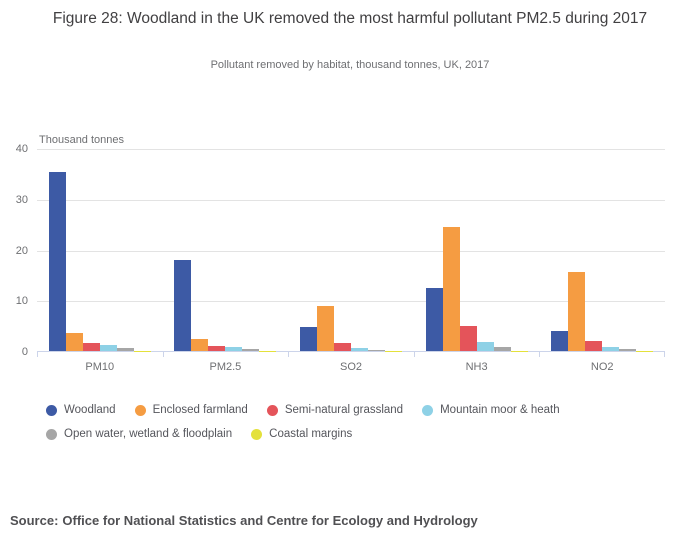 The height and width of the screenshot is (549, 700). I want to click on bar-open-water-wetland-floodplain-nh3, so click(502, 348).